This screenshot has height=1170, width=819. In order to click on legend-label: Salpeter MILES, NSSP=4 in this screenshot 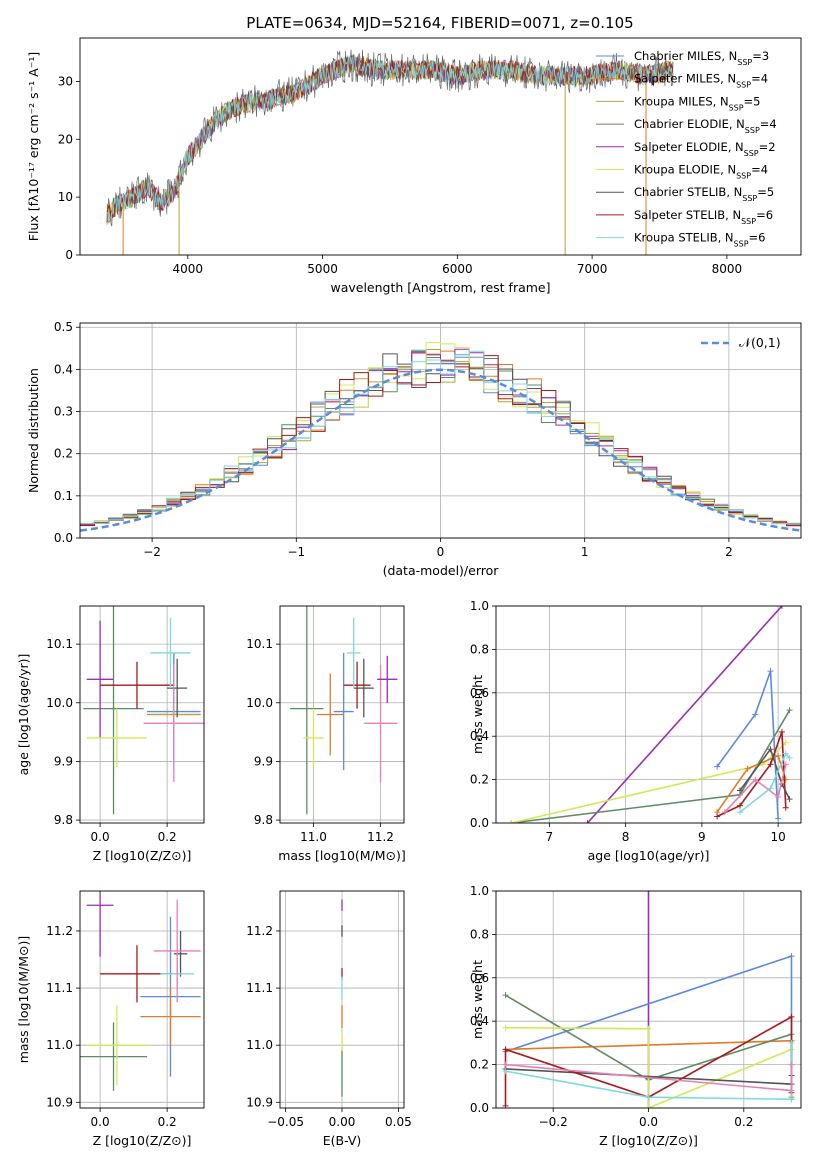, I will do `click(701, 81)`.